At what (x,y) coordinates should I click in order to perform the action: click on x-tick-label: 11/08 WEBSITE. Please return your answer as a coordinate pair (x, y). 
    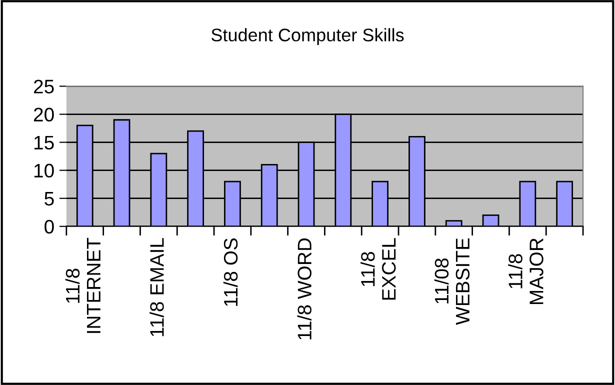
    Looking at the image, I should click on (452, 281).